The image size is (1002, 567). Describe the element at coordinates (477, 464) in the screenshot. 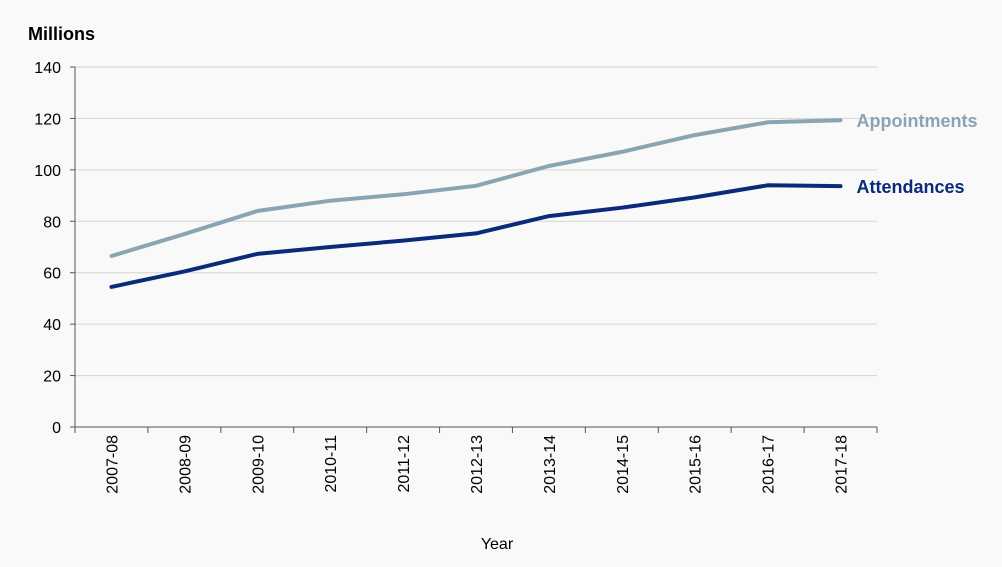

I see `x-tick-label: 2012-13` at that location.